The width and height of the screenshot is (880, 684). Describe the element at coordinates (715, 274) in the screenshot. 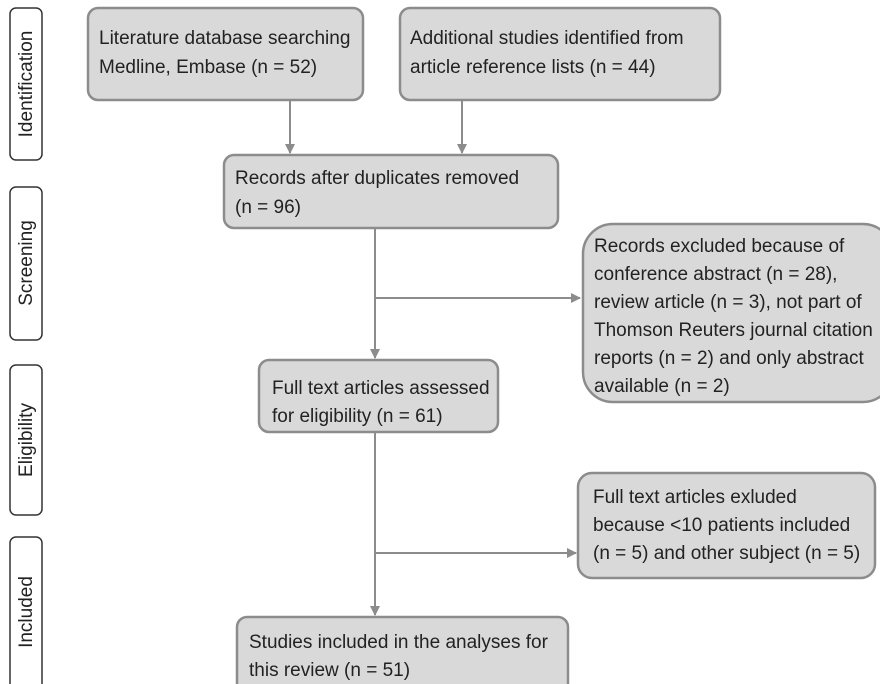

I see `node-text: conference abstract (n = 28),` at that location.